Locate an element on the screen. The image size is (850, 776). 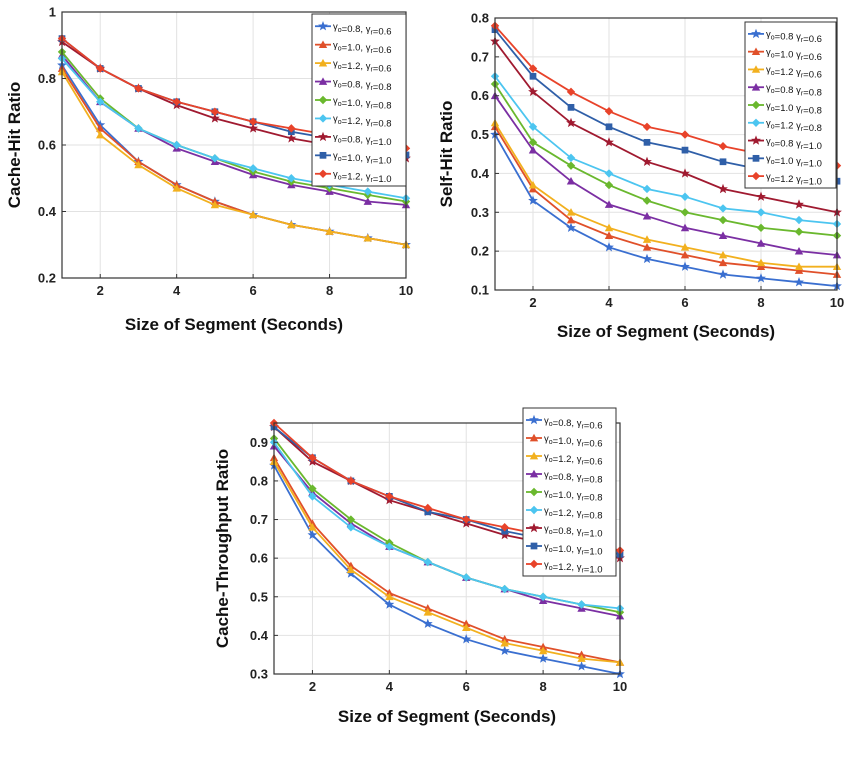
x-tick-label: 2 is located at coordinates (100, 290).